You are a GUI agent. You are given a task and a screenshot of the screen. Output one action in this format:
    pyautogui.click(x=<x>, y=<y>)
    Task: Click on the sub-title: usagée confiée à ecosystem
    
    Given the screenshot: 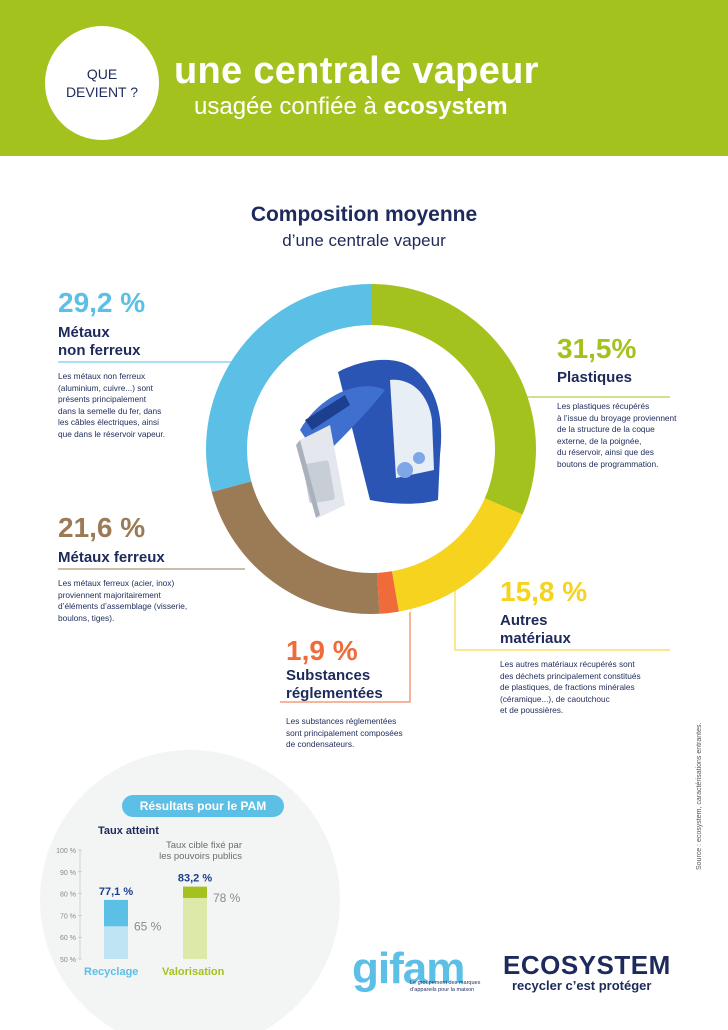 What is the action you would take?
    pyautogui.click(x=351, y=107)
    